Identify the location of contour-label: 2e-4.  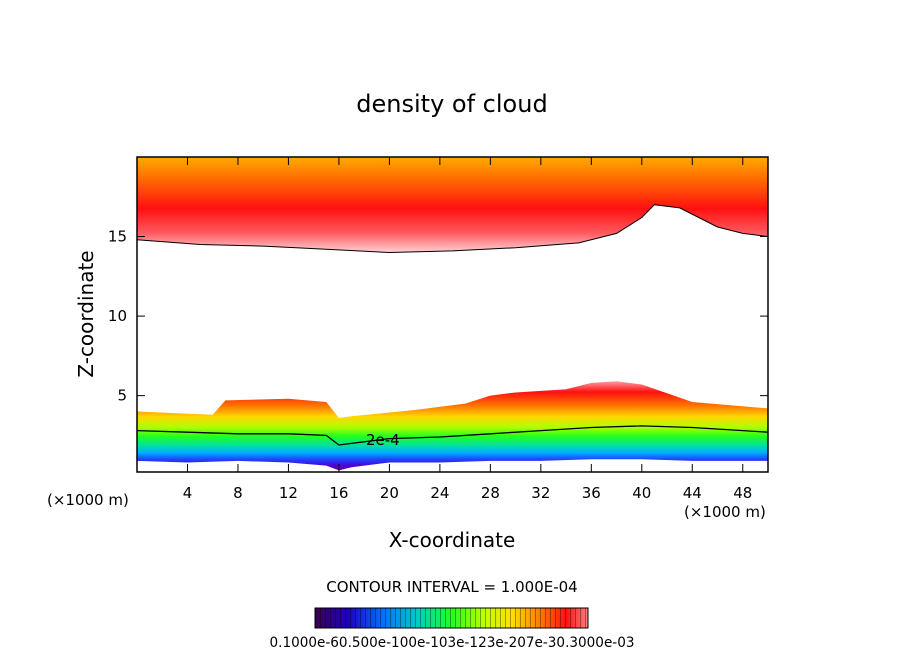
(383, 440).